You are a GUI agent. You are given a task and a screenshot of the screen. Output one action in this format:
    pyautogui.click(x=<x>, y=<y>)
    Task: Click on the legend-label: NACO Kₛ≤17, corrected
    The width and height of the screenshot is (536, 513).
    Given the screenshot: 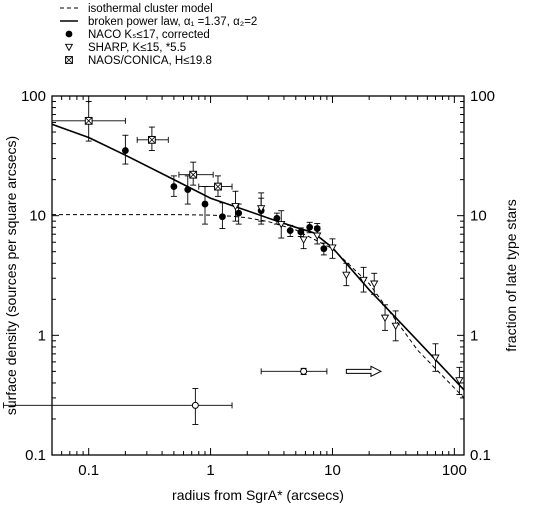 What is the action you would take?
    pyautogui.click(x=149, y=35)
    